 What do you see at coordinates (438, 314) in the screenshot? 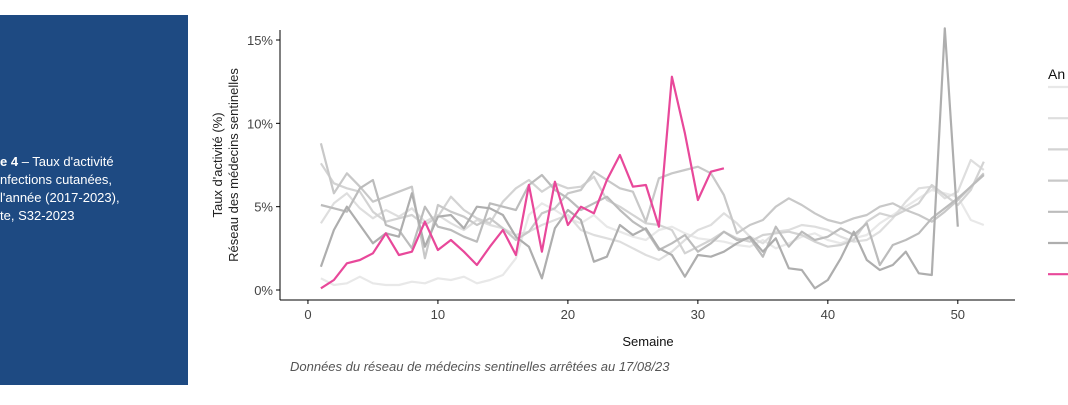
I see `x-tick-label: 10` at bounding box center [438, 314].